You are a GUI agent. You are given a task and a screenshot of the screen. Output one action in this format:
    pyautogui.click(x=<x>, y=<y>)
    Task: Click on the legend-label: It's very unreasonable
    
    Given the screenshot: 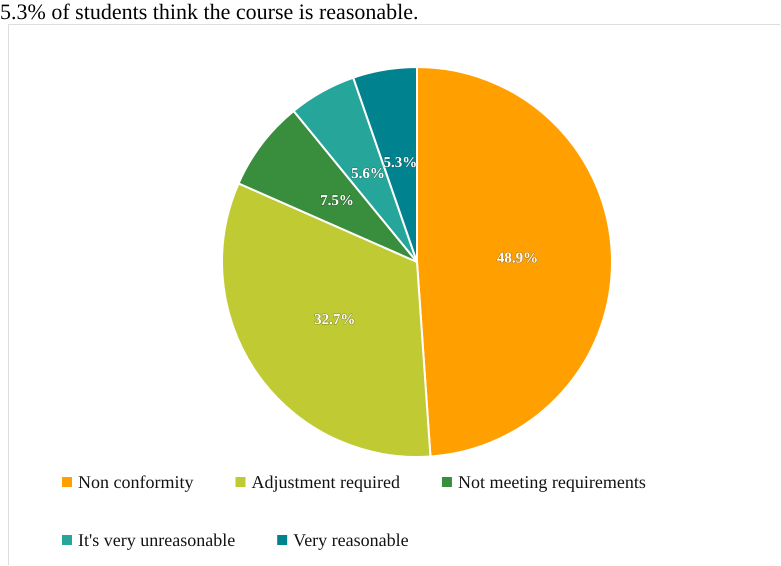 What is the action you would take?
    pyautogui.click(x=157, y=540)
    